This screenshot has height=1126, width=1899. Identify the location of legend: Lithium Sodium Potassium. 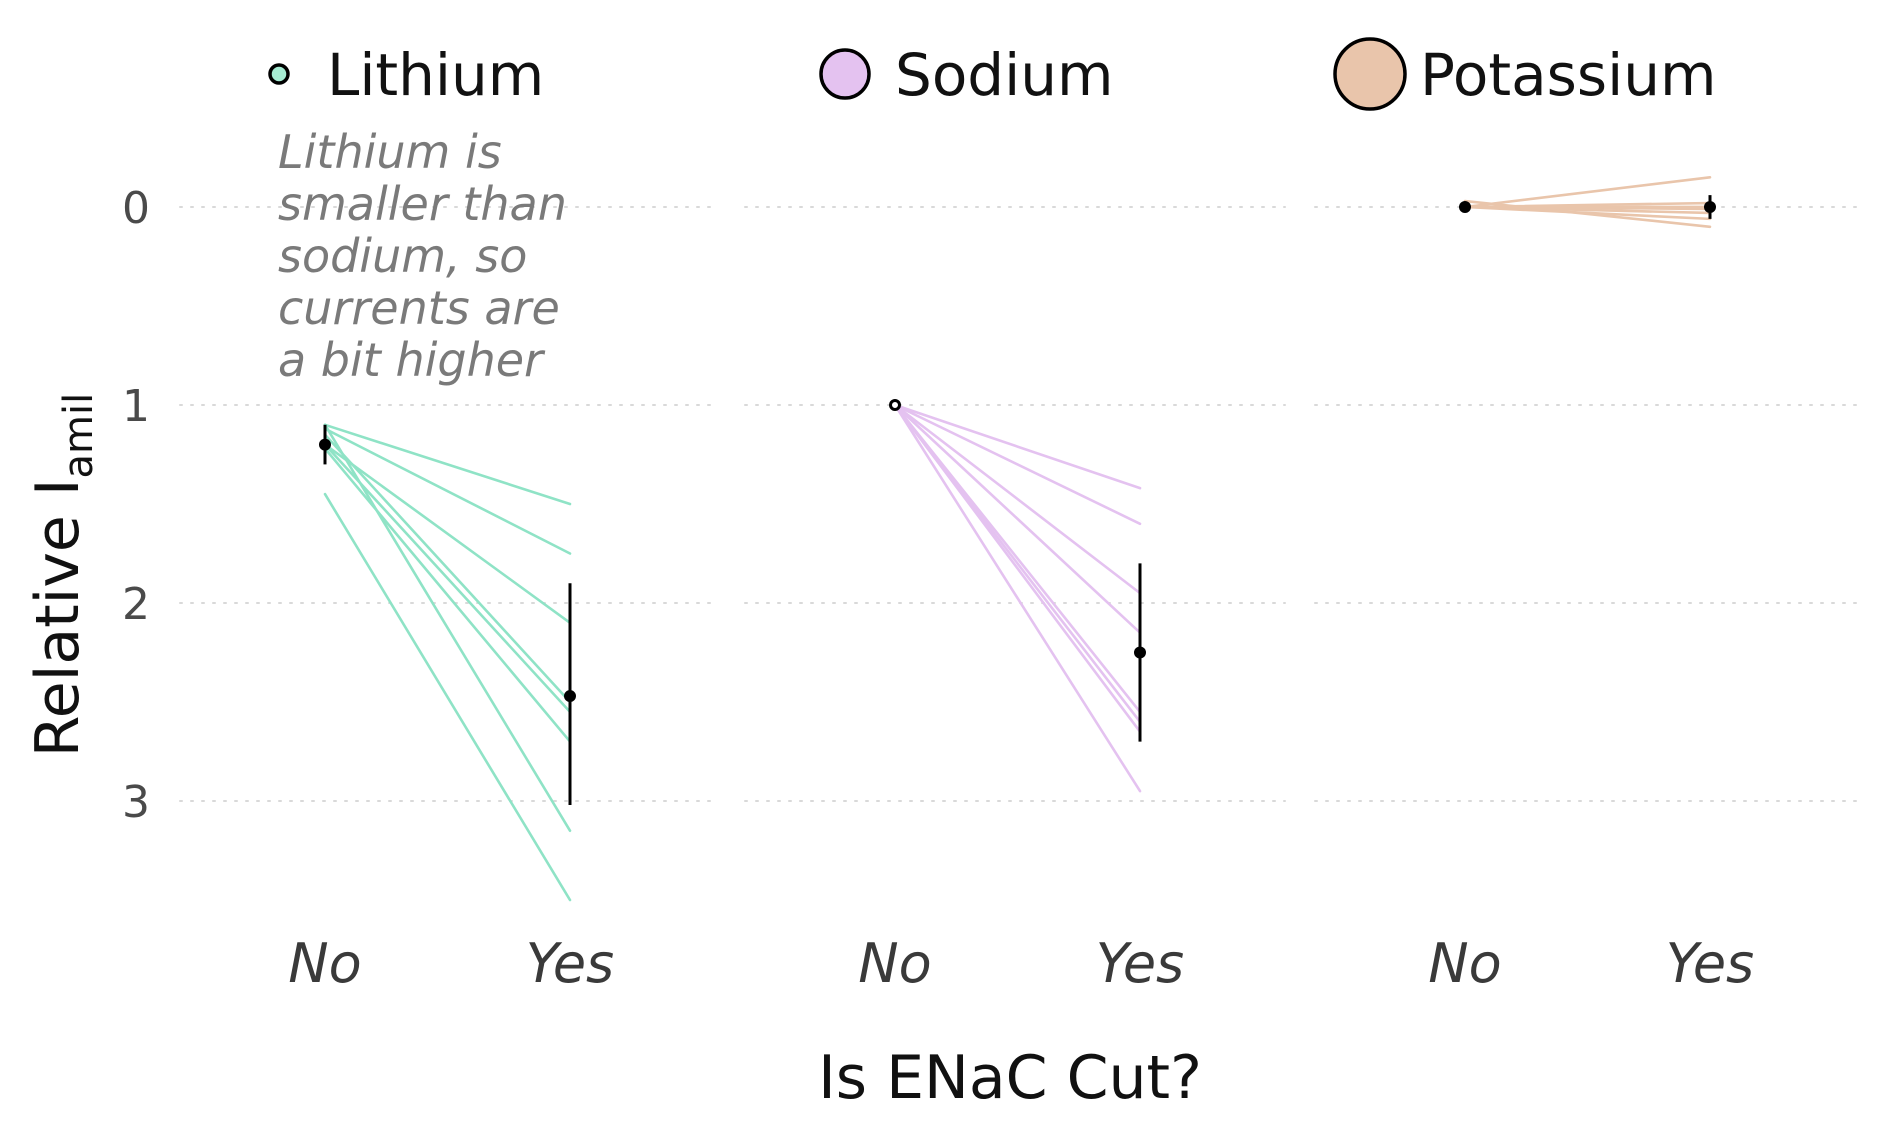
(992, 74).